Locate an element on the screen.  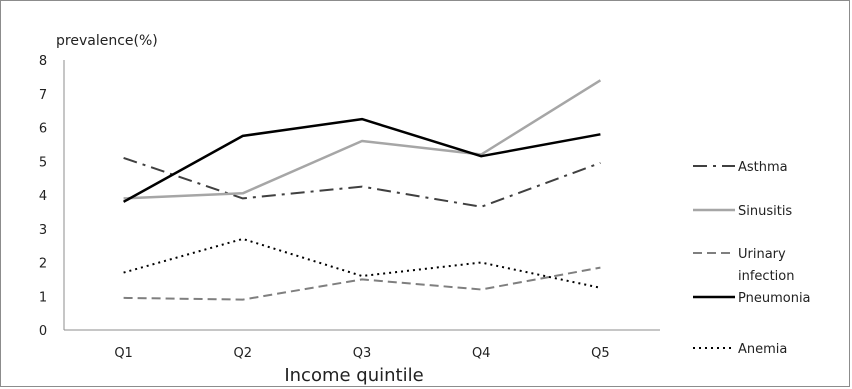
series-line-asthma is located at coordinates (362, 182).